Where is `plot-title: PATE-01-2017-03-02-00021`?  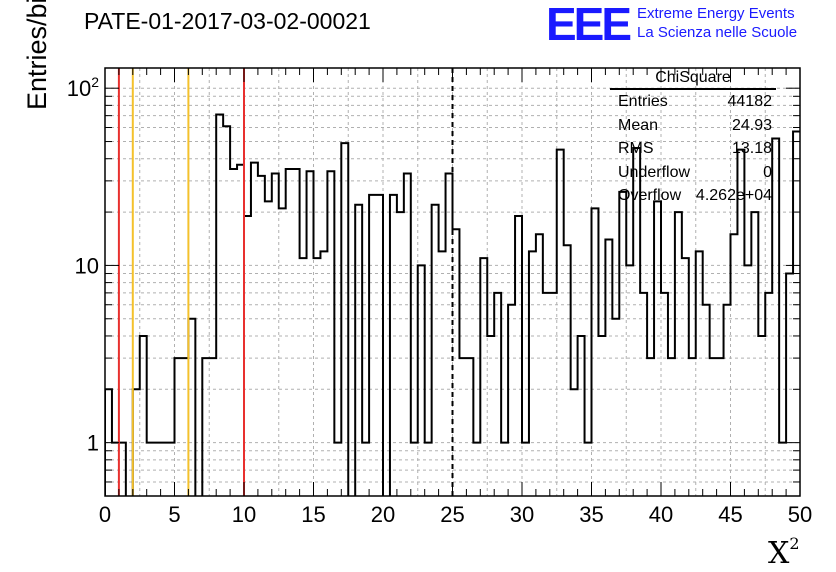
plot-title: PATE-01-2017-03-02-00021 is located at coordinates (227, 21).